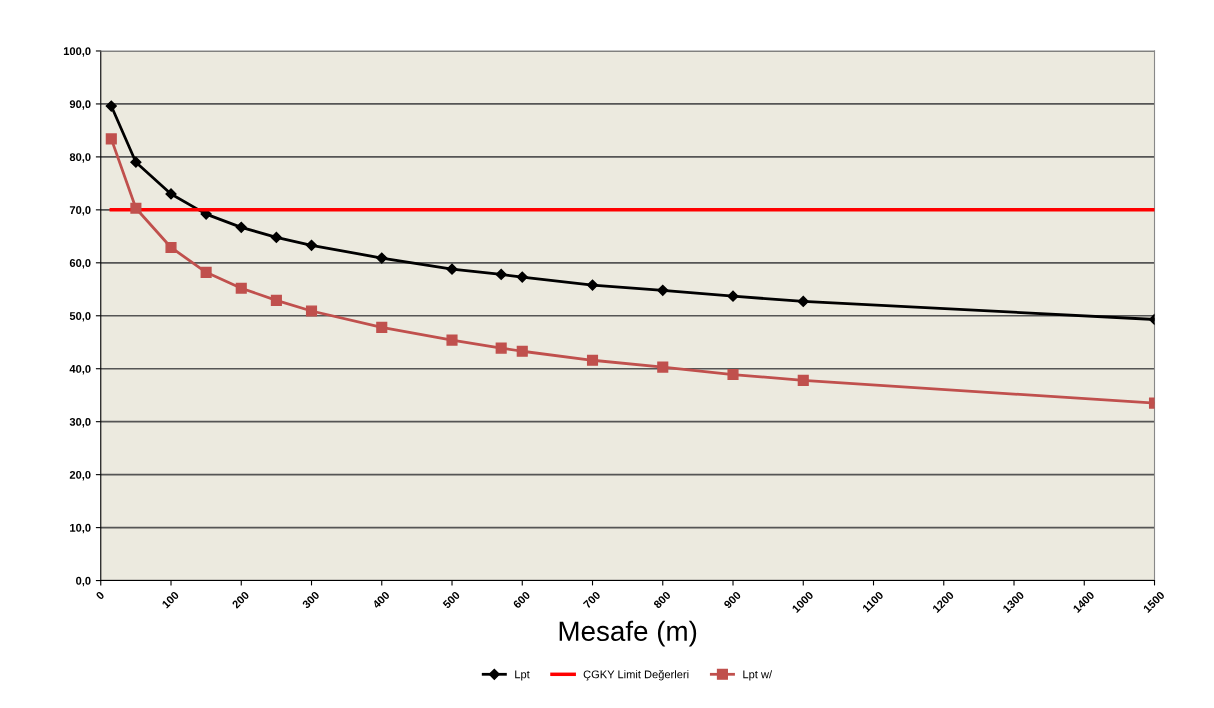 This screenshot has height=708, width=1214. Describe the element at coordinates (80, 475) in the screenshot. I see `y-tick-label: 20,0` at that location.